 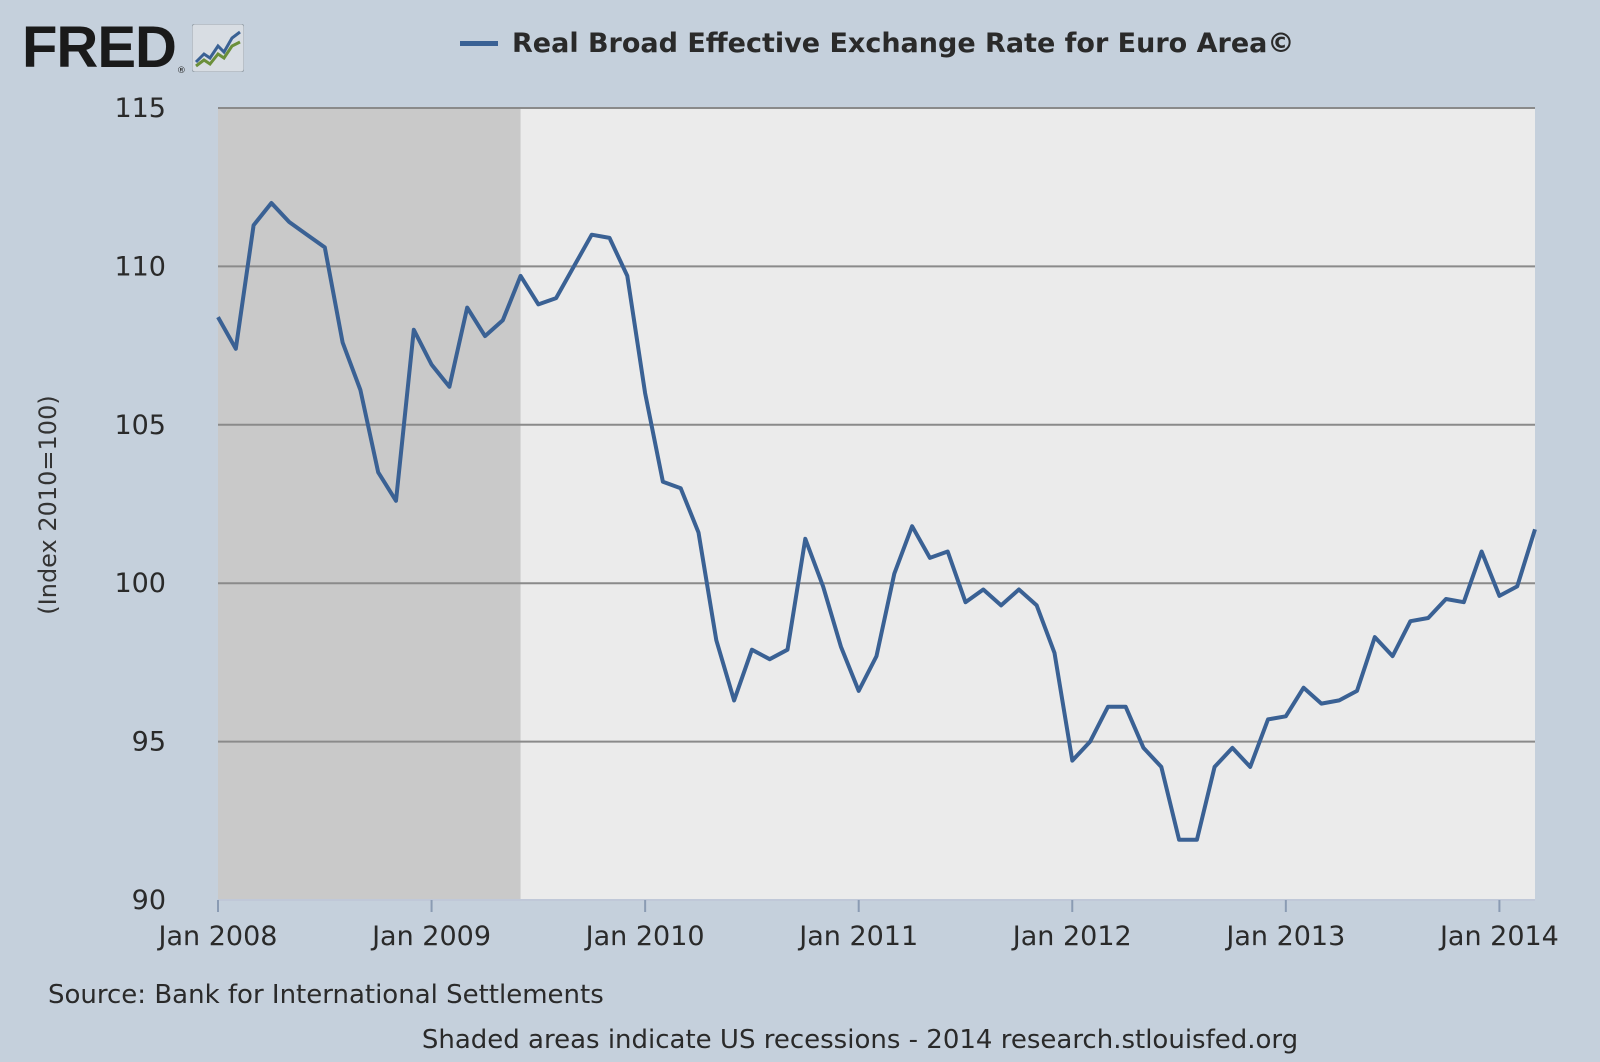 I want to click on x-tick-label: Jan 2013, so click(x=1284, y=936).